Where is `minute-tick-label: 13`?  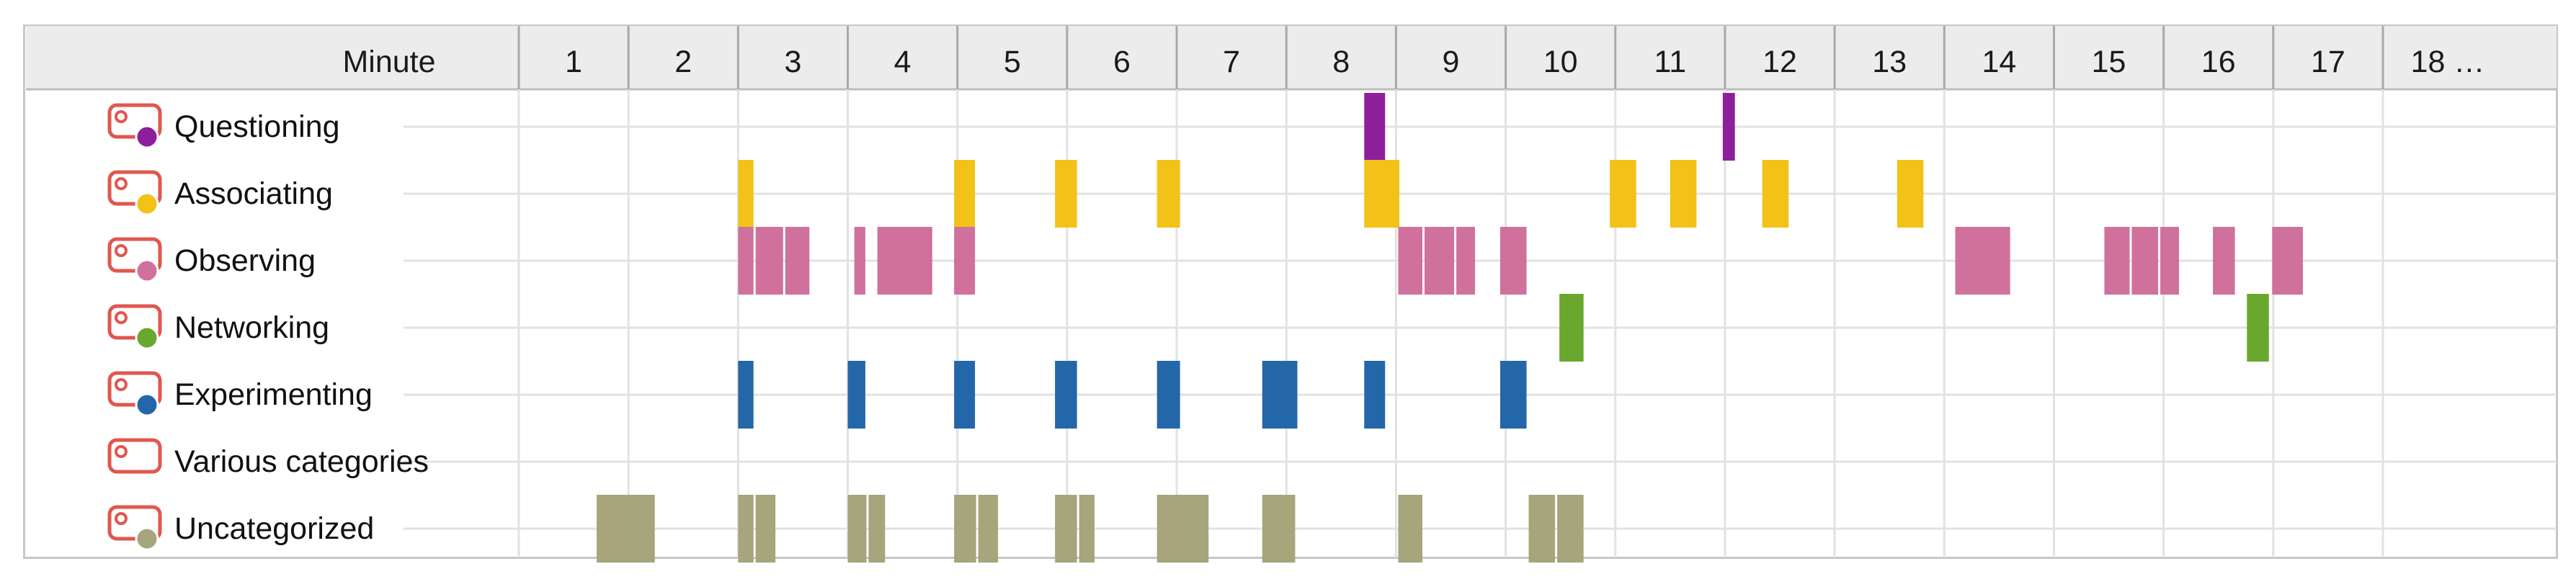
minute-tick-label: 13 is located at coordinates (1889, 62).